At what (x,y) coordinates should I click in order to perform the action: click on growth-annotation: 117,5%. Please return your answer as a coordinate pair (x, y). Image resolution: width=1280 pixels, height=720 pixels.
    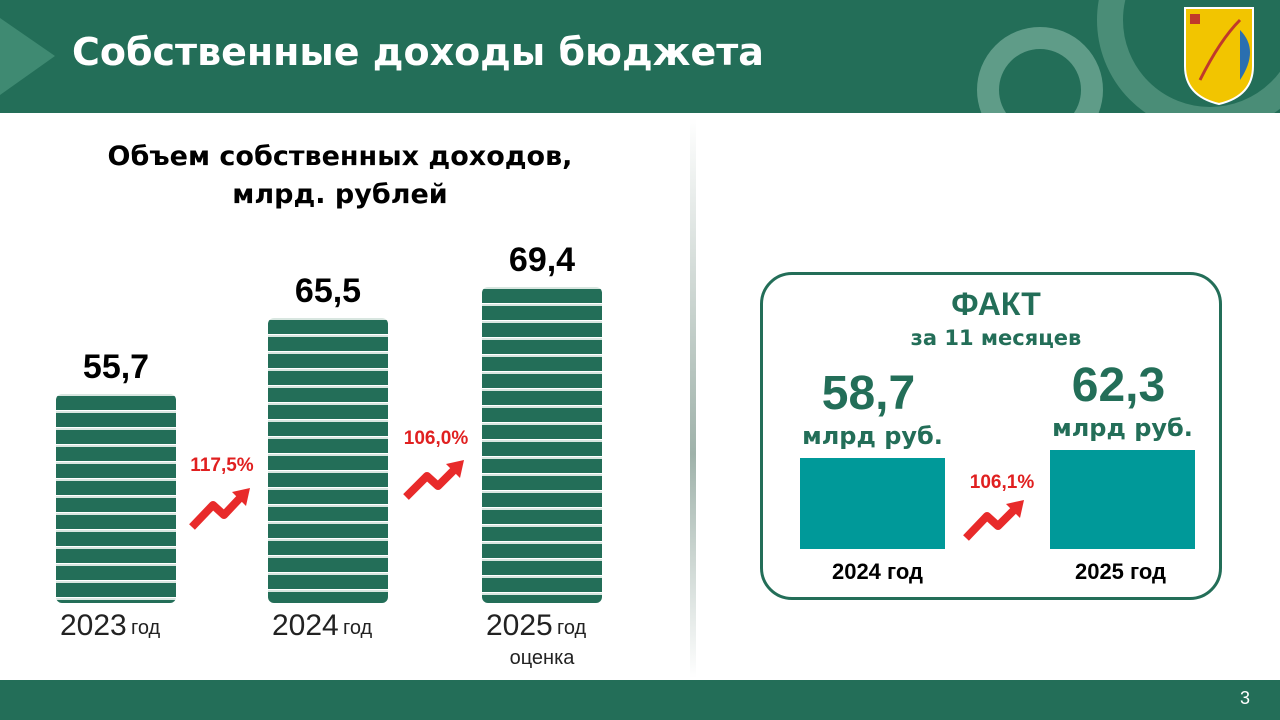
    Looking at the image, I should click on (222, 465).